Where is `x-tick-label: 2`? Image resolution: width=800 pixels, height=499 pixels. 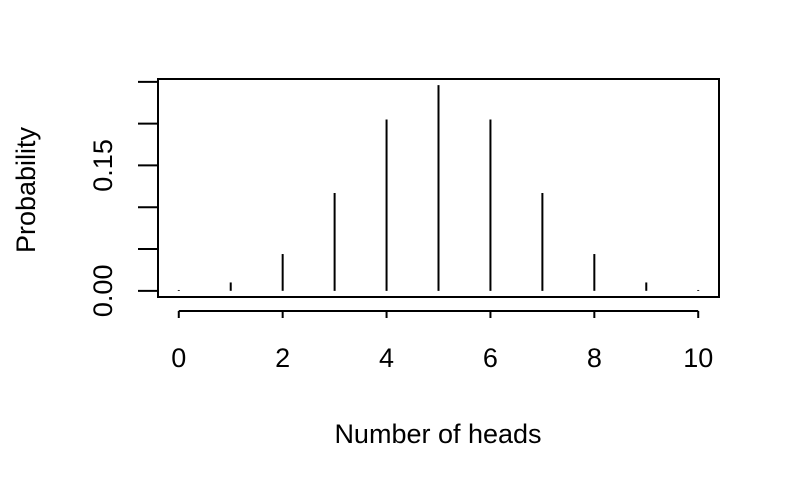 x-tick-label: 2 is located at coordinates (282, 358).